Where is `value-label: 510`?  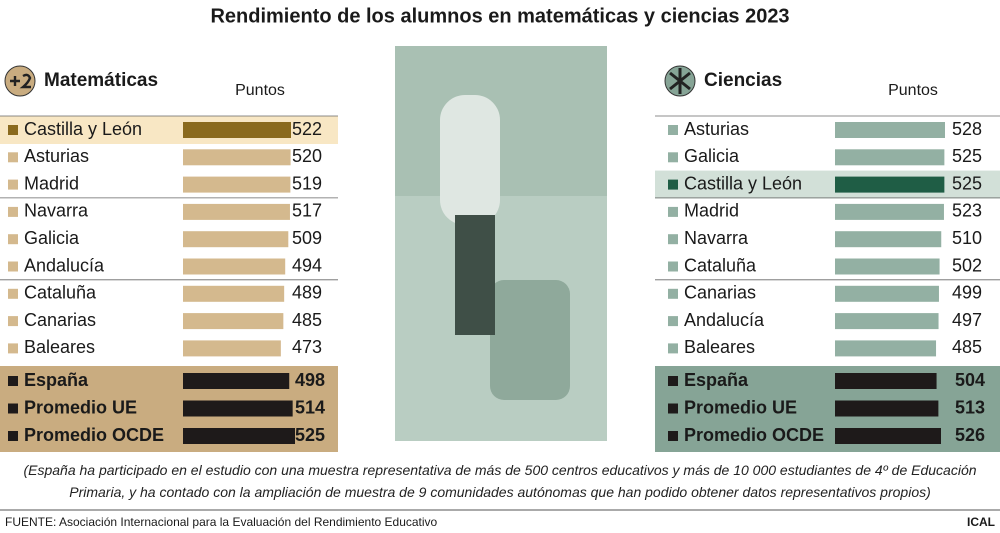
value-label: 510 is located at coordinates (967, 238).